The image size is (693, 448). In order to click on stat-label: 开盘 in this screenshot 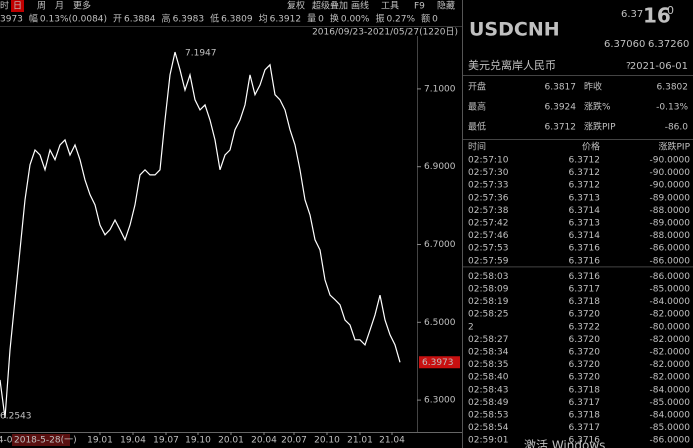, I will do `click(477, 87)`.